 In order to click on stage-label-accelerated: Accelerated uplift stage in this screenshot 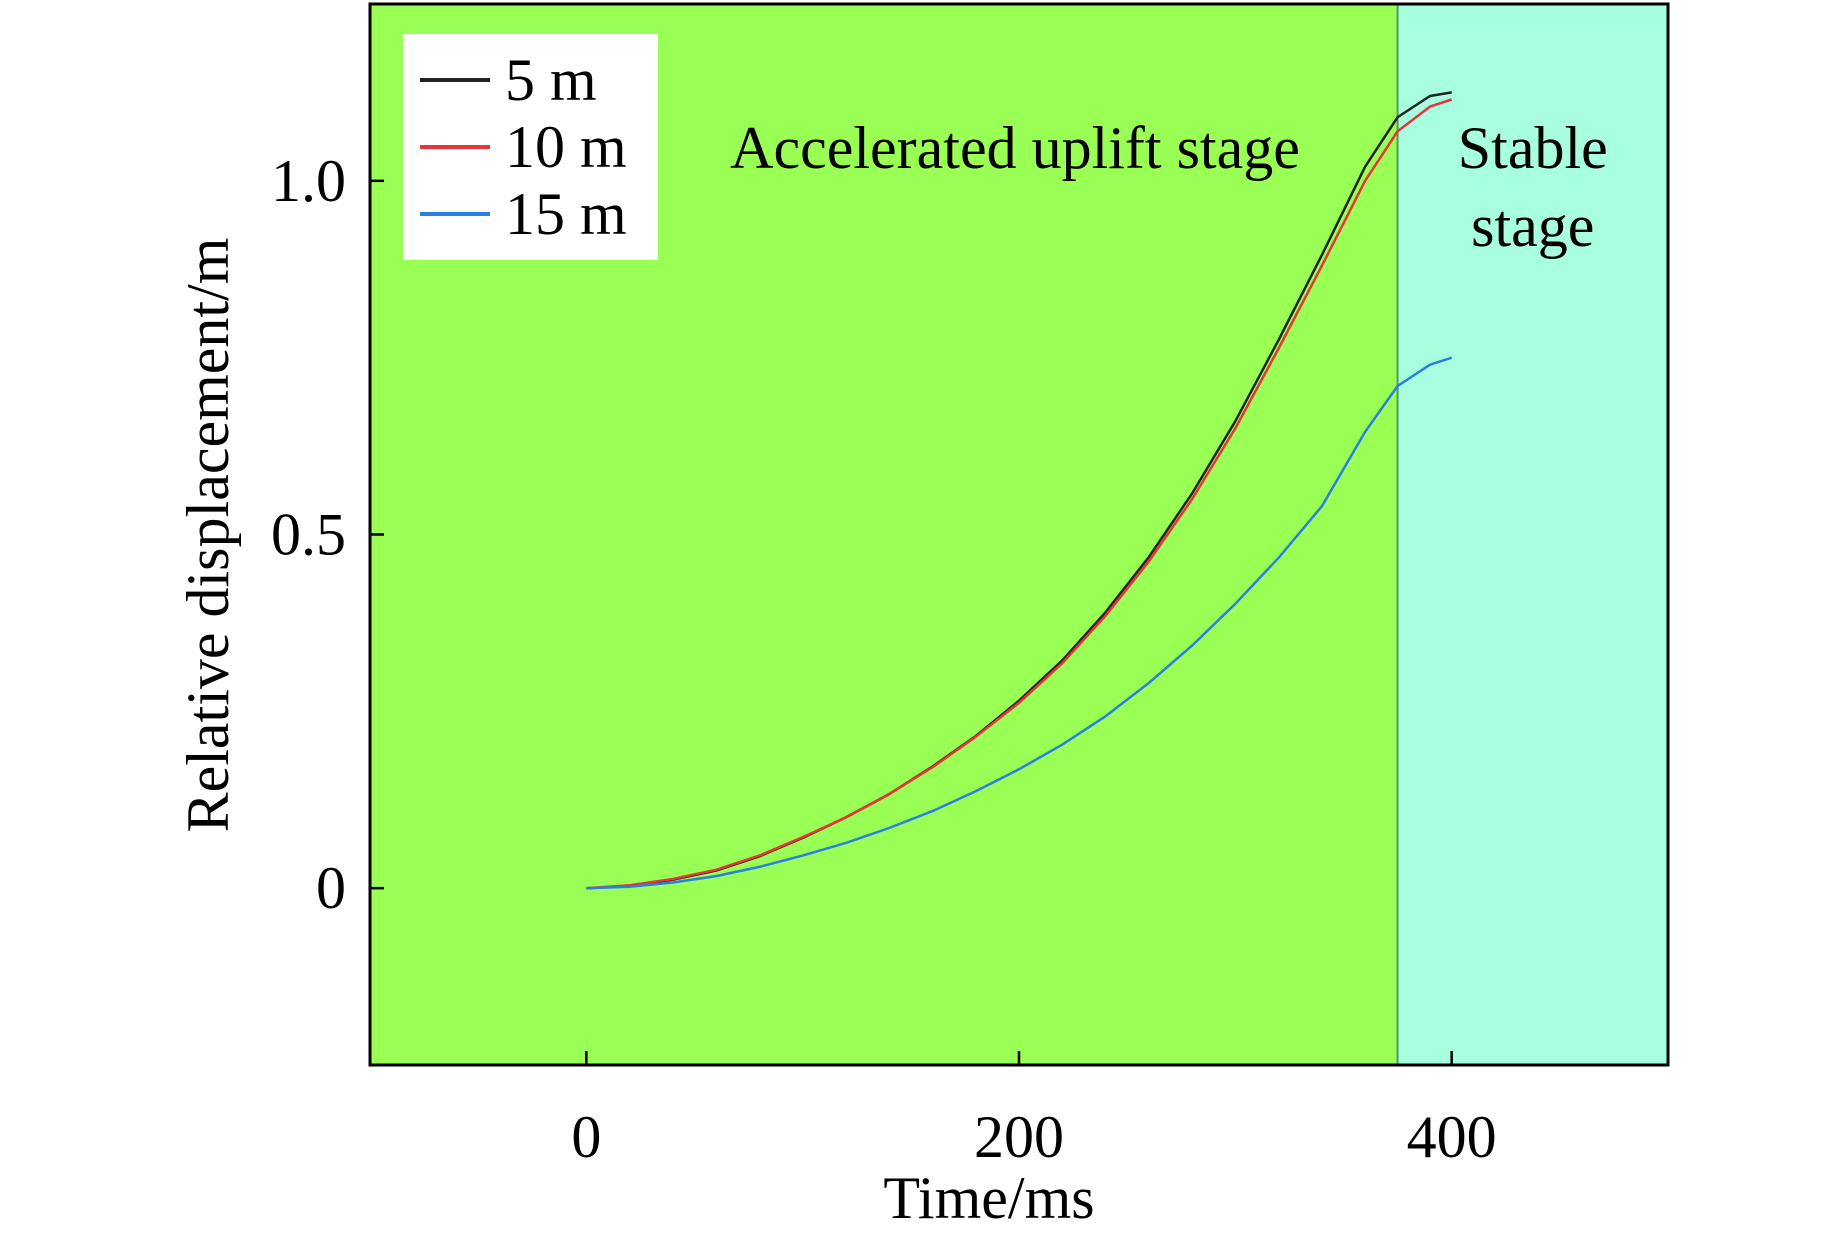, I will do `click(1015, 148)`.